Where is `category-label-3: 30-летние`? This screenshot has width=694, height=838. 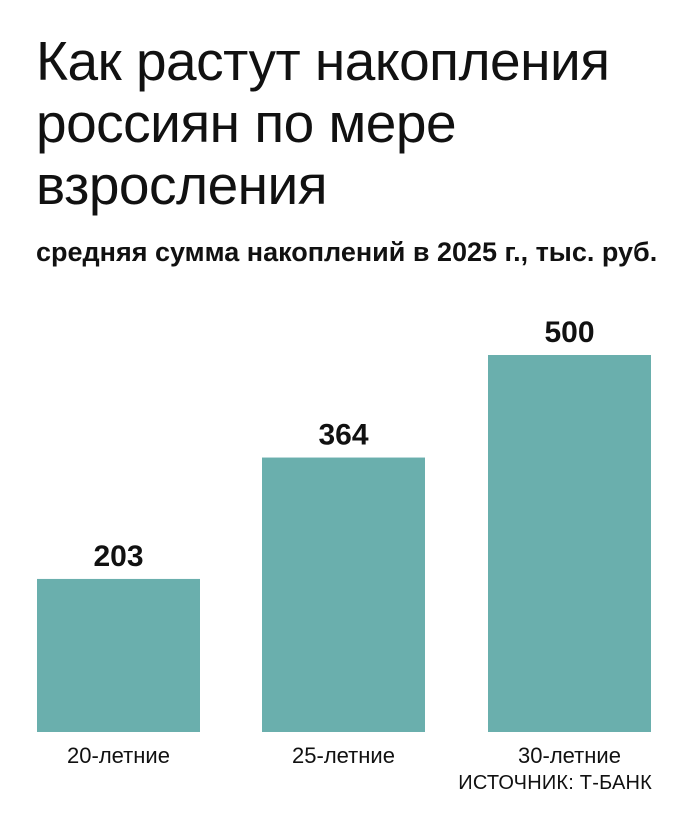
category-label-3: 30-летние is located at coordinates (569, 755).